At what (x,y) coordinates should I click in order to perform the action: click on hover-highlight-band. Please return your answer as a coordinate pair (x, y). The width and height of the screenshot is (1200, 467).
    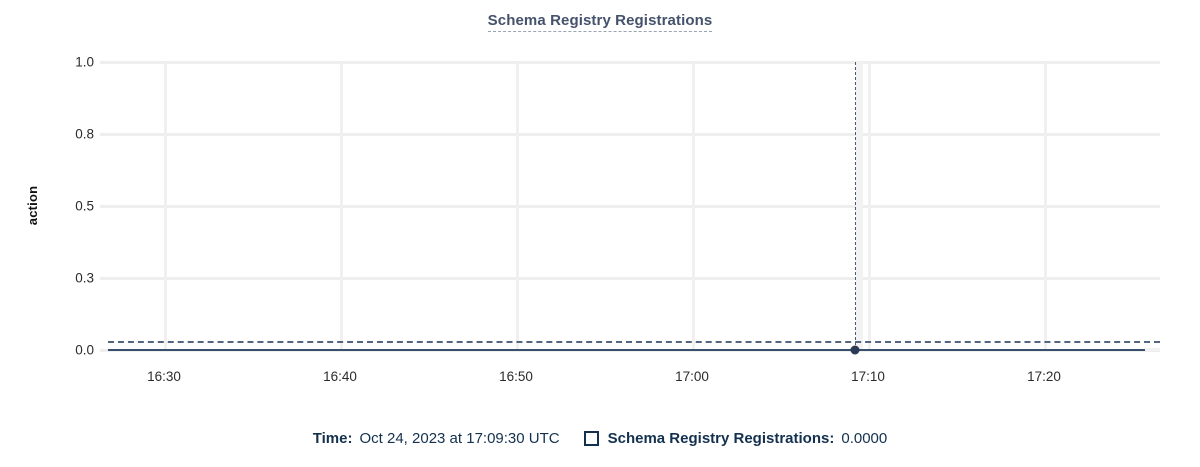
    Looking at the image, I should click on (859, 206).